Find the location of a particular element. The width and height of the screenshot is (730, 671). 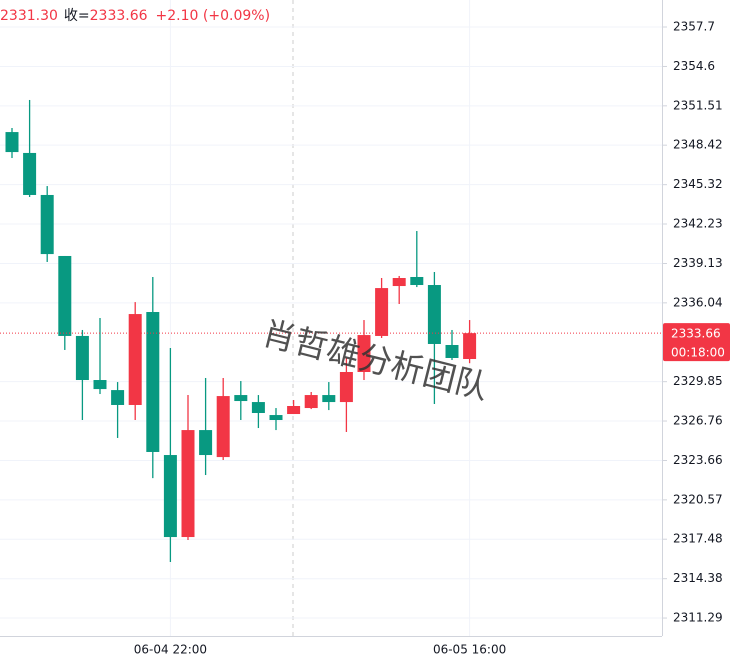

y-tick-label: 2314.38 is located at coordinates (698, 578).